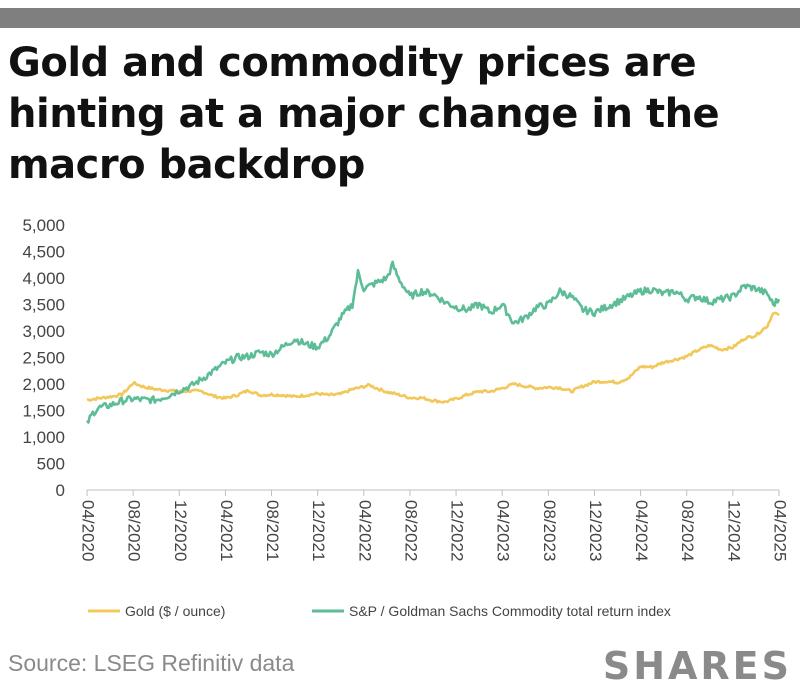  Describe the element at coordinates (43, 411) in the screenshot. I see `y-tick-label: 1,500` at that location.